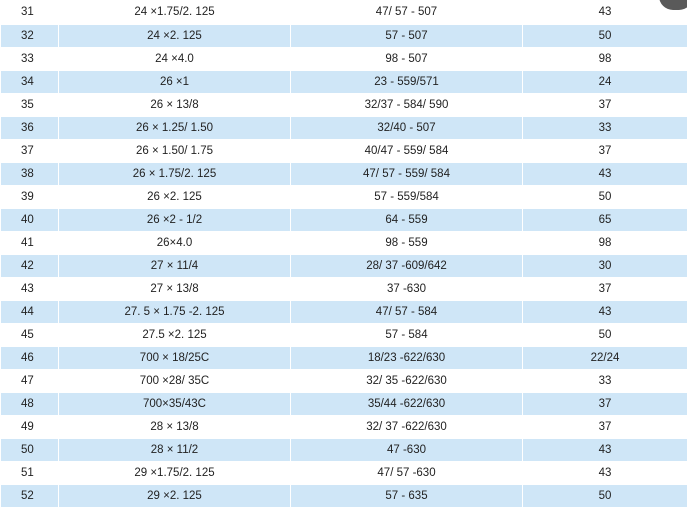 This screenshot has width=687, height=511. What do you see at coordinates (406, 496) in the screenshot?
I see `etrto-cell: 57 - 635` at bounding box center [406, 496].